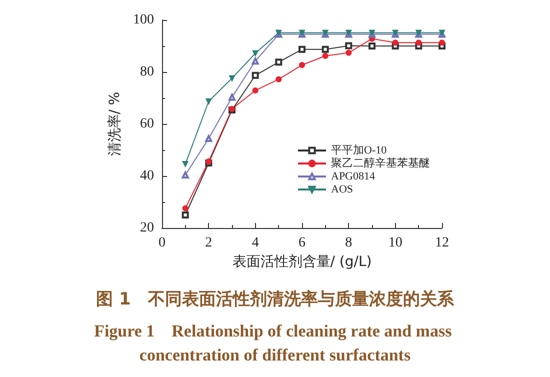 This screenshot has height=377, width=550. What do you see at coordinates (162, 243) in the screenshot?
I see `x-tick-label: 0` at bounding box center [162, 243].